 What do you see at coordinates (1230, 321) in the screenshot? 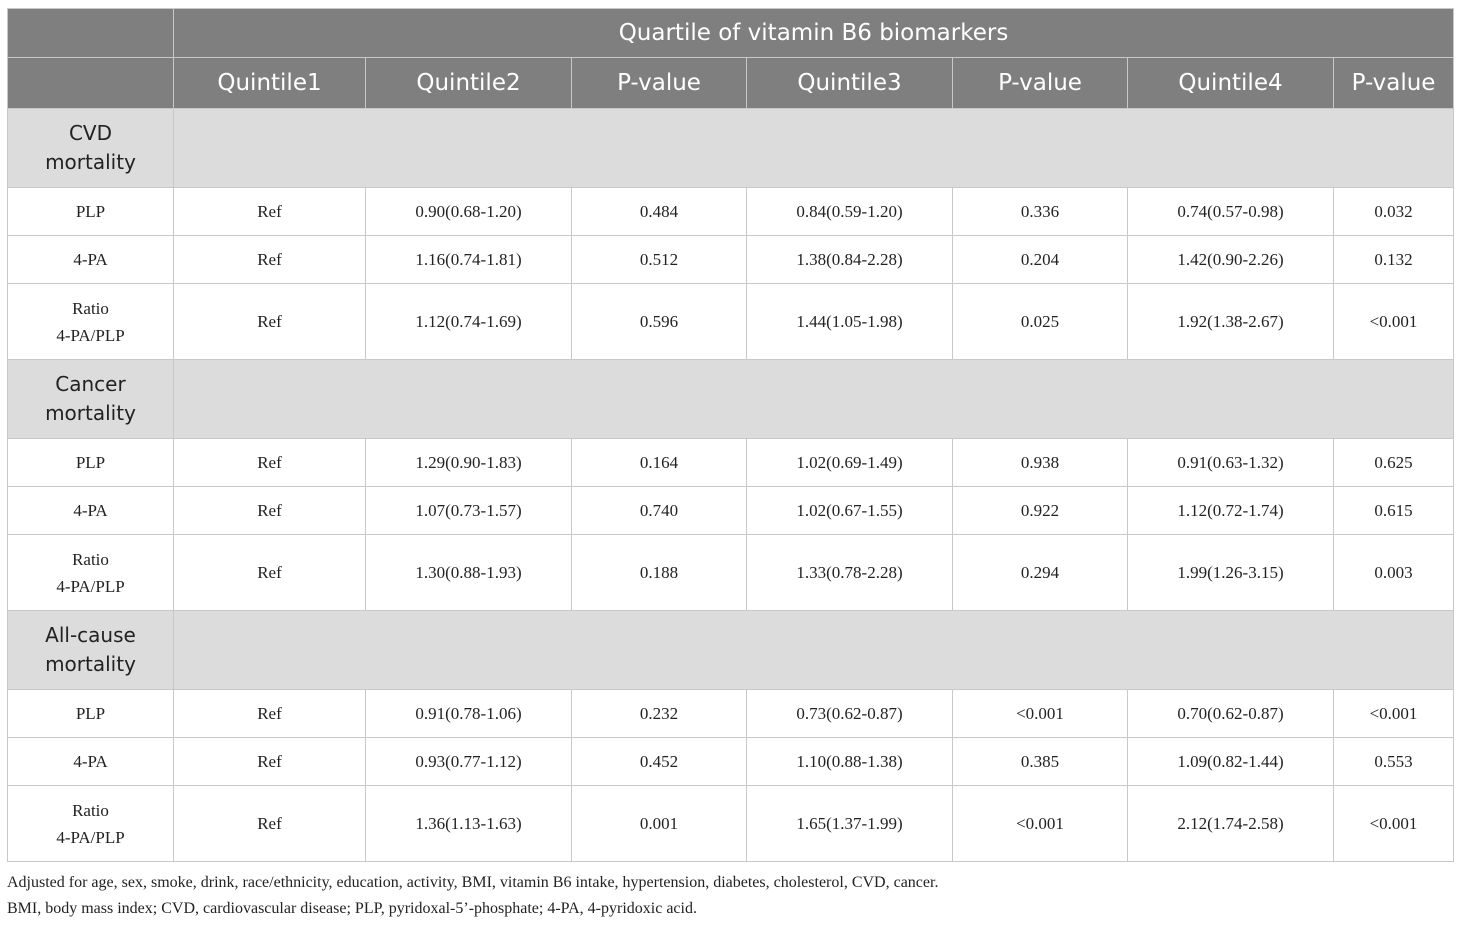
I see `table-cell: 1.92(1.38-2.67)` at bounding box center [1230, 321].